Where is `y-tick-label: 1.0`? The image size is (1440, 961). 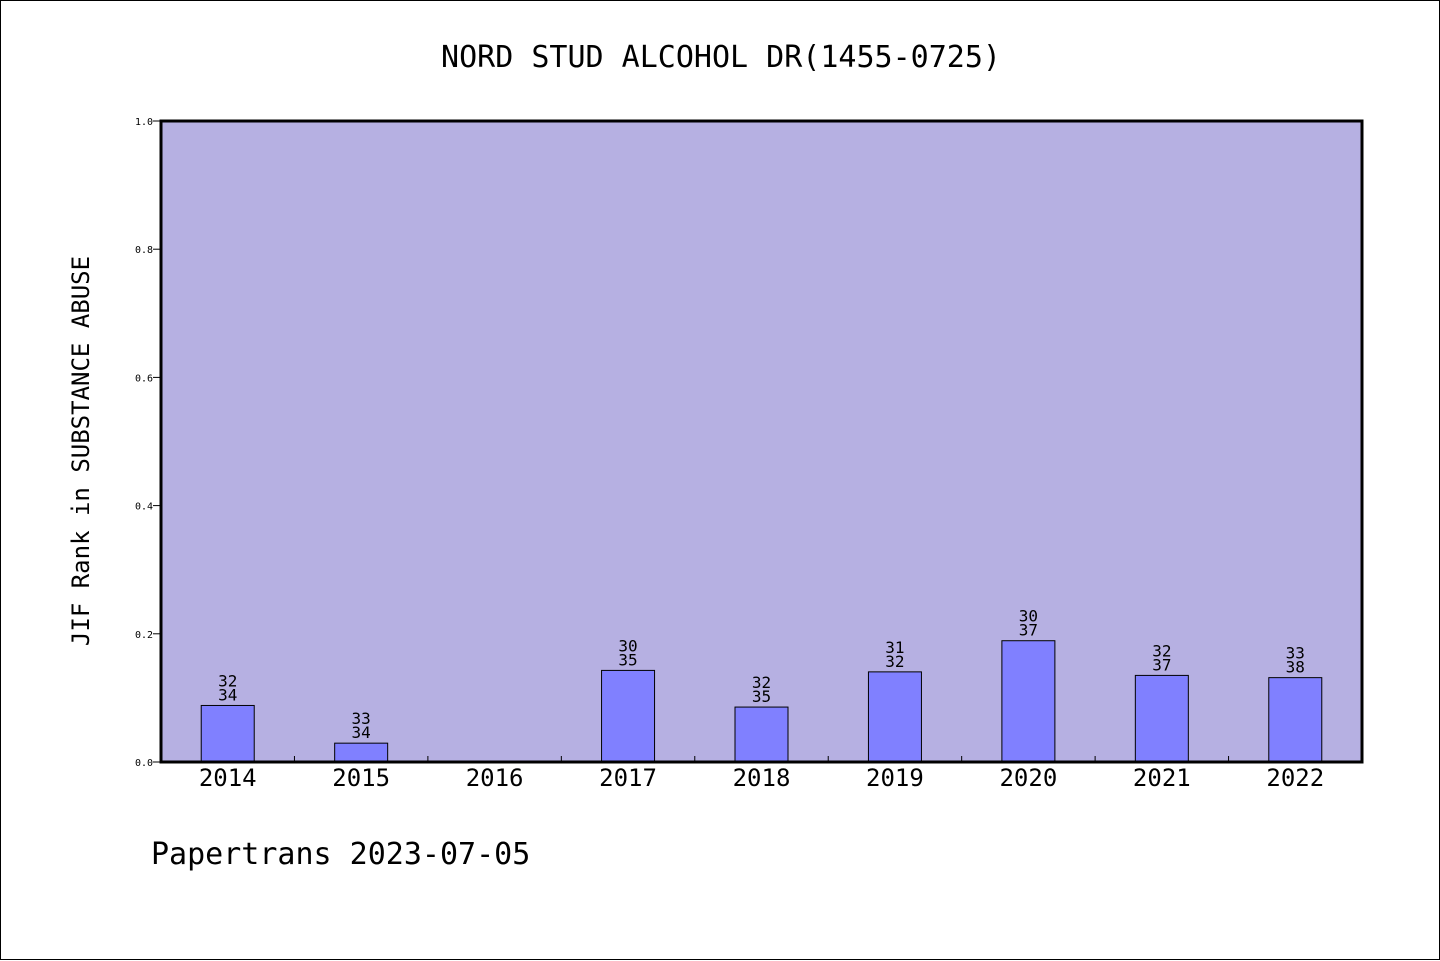 y-tick-label: 1.0 is located at coordinates (144, 122).